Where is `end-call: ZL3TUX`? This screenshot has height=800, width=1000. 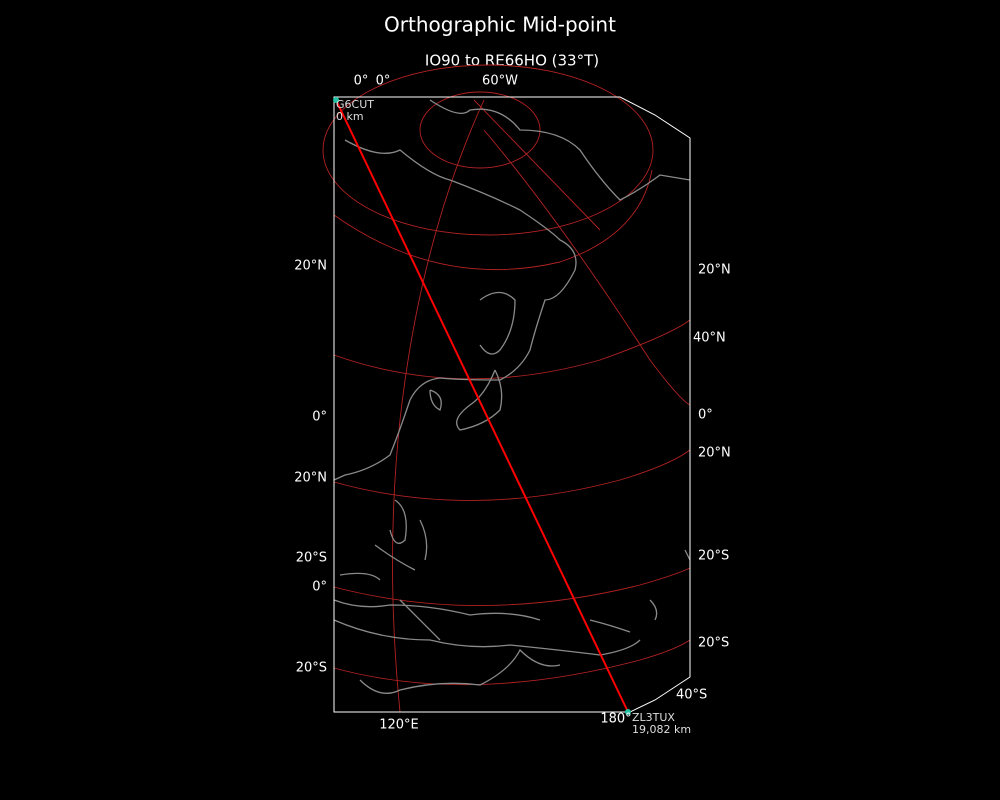
end-call: ZL3TUX is located at coordinates (653, 717).